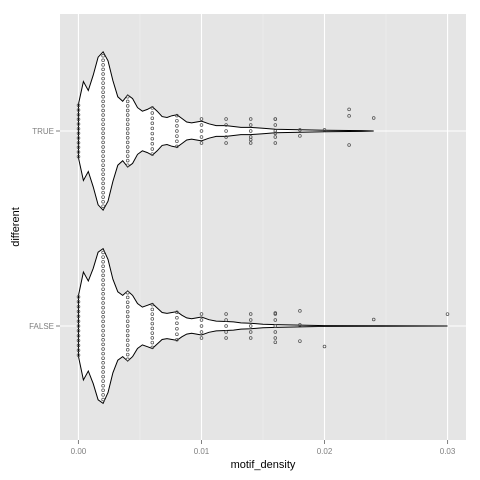 The height and width of the screenshot is (480, 480). Describe the element at coordinates (325, 451) in the screenshot. I see `x-tick-label: 0.02` at that location.